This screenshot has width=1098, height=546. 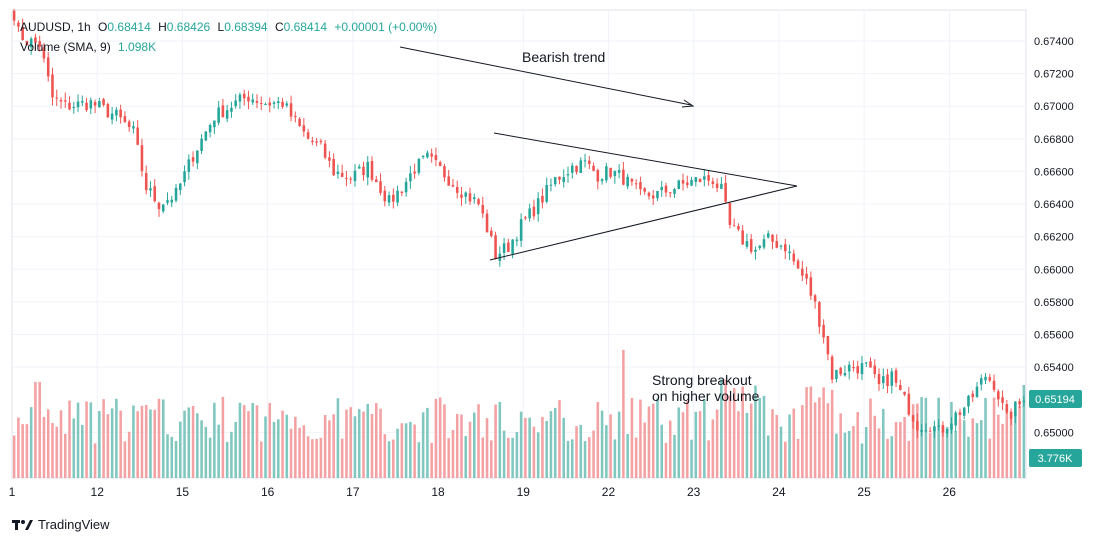 What do you see at coordinates (45, 27) in the screenshot?
I see `symbol-label: AUDUSD` at bounding box center [45, 27].